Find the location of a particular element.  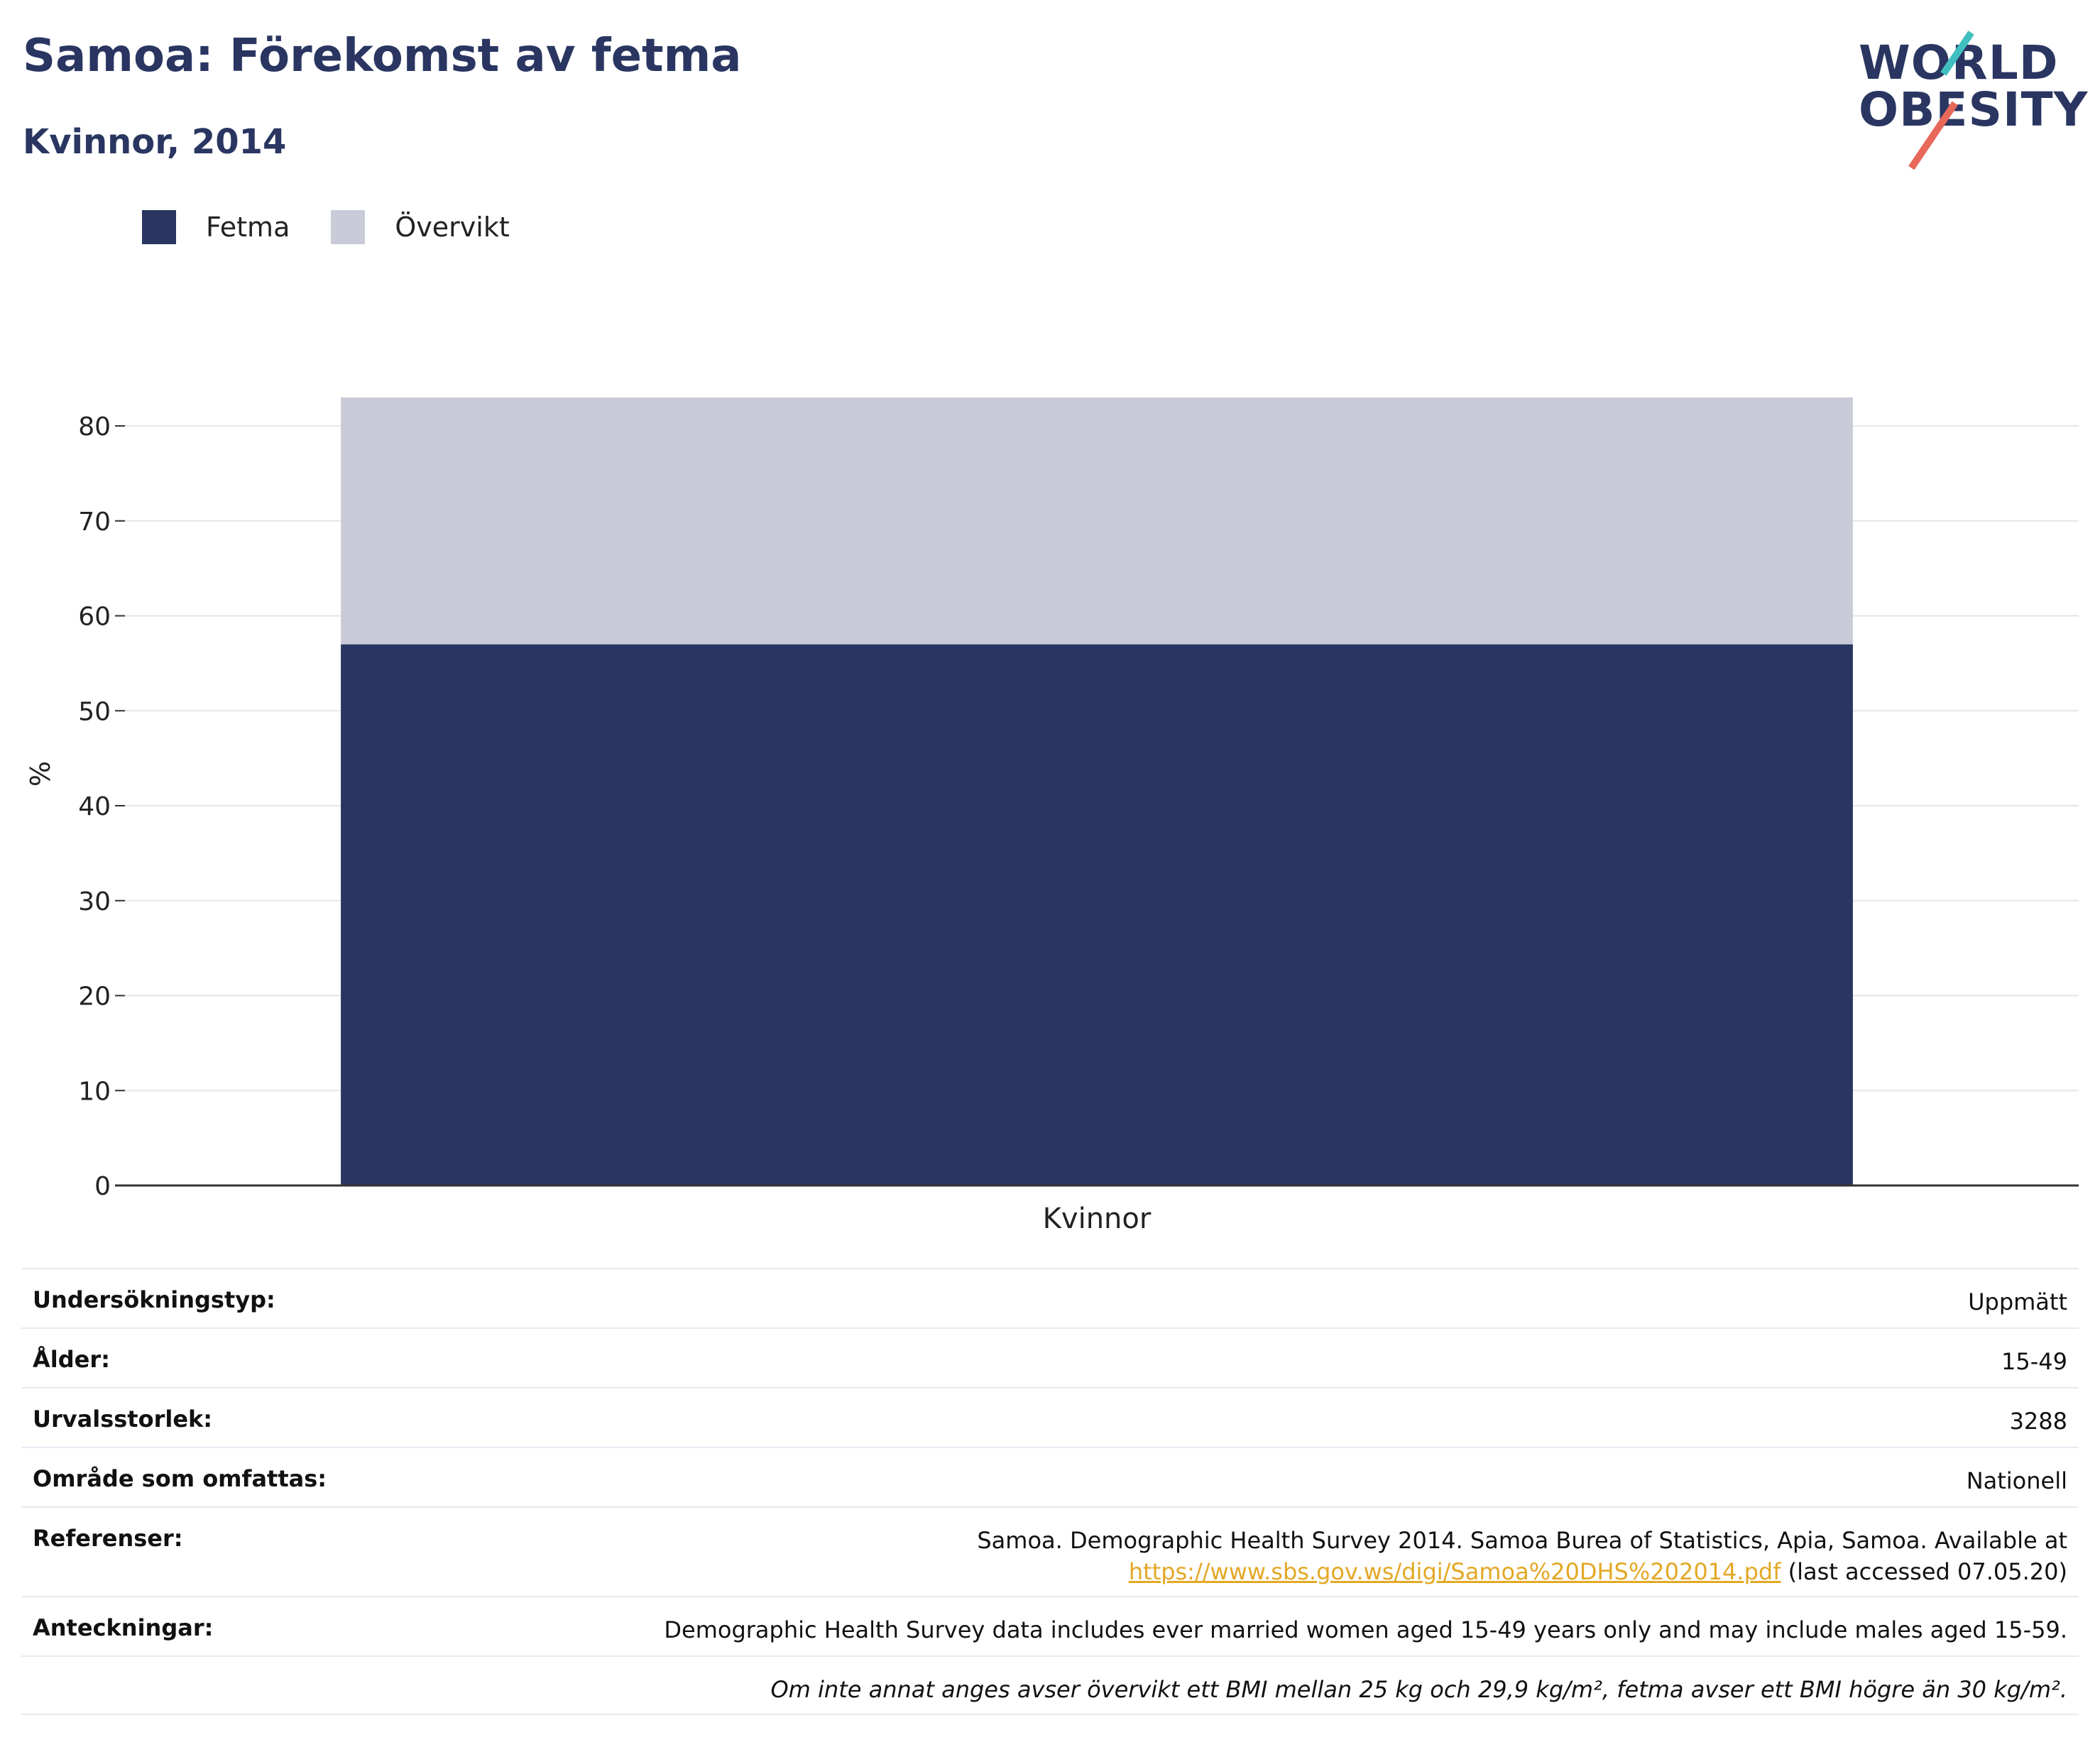

y-tick-label: 40 is located at coordinates (94, 806).